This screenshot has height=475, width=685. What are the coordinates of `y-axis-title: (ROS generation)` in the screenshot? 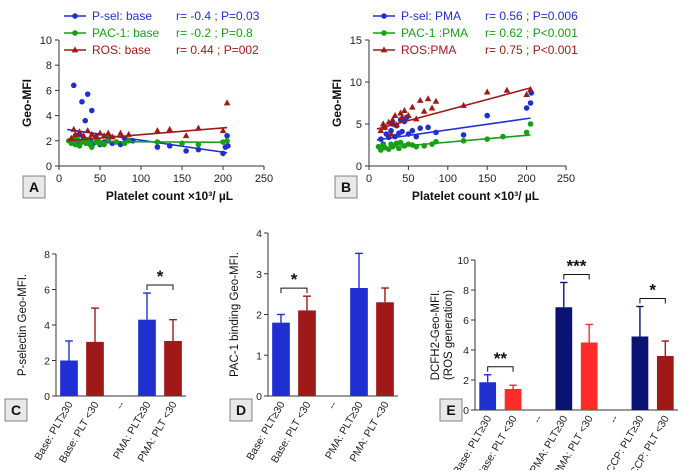 It's located at (449, 335).